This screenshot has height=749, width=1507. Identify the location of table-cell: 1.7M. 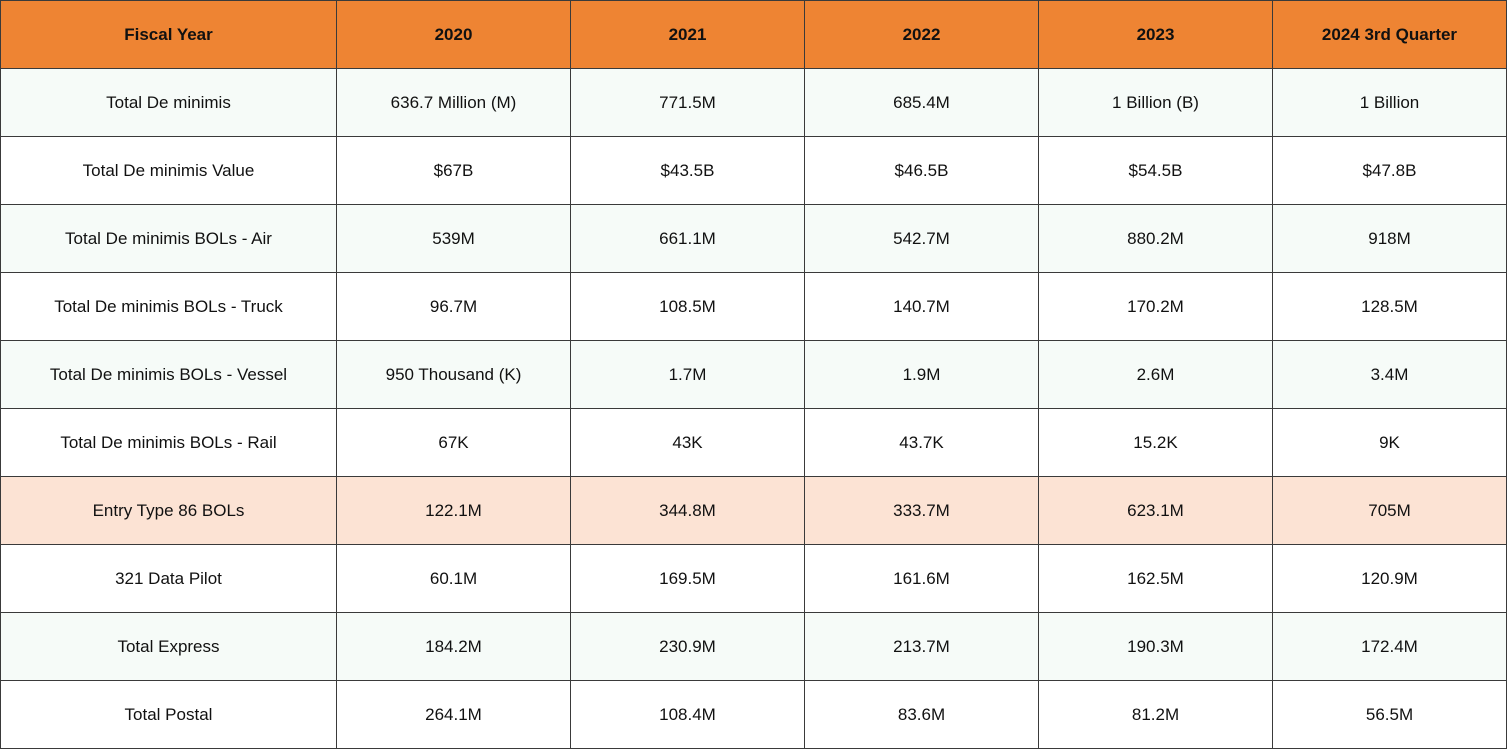
(688, 375).